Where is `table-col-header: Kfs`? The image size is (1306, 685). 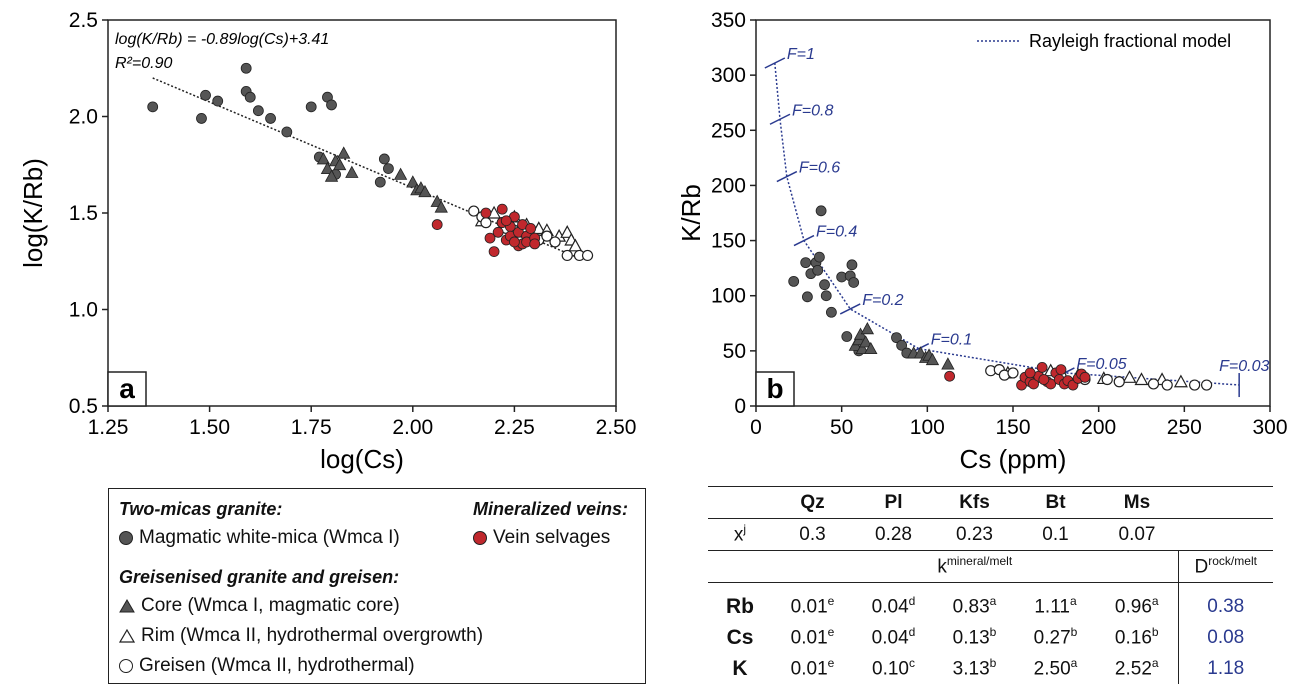
table-col-header: Kfs is located at coordinates (974, 502).